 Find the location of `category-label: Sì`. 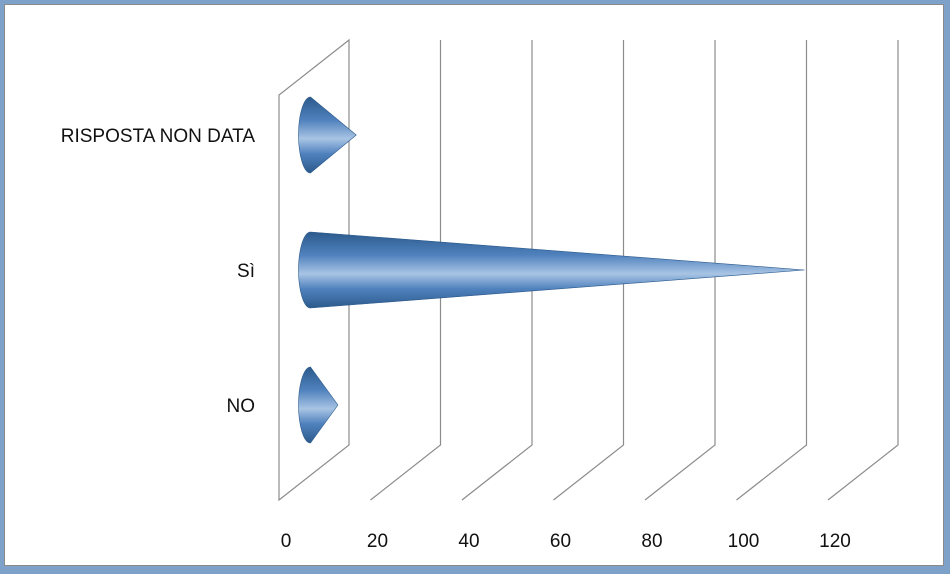

category-label: Sì is located at coordinates (246, 271).